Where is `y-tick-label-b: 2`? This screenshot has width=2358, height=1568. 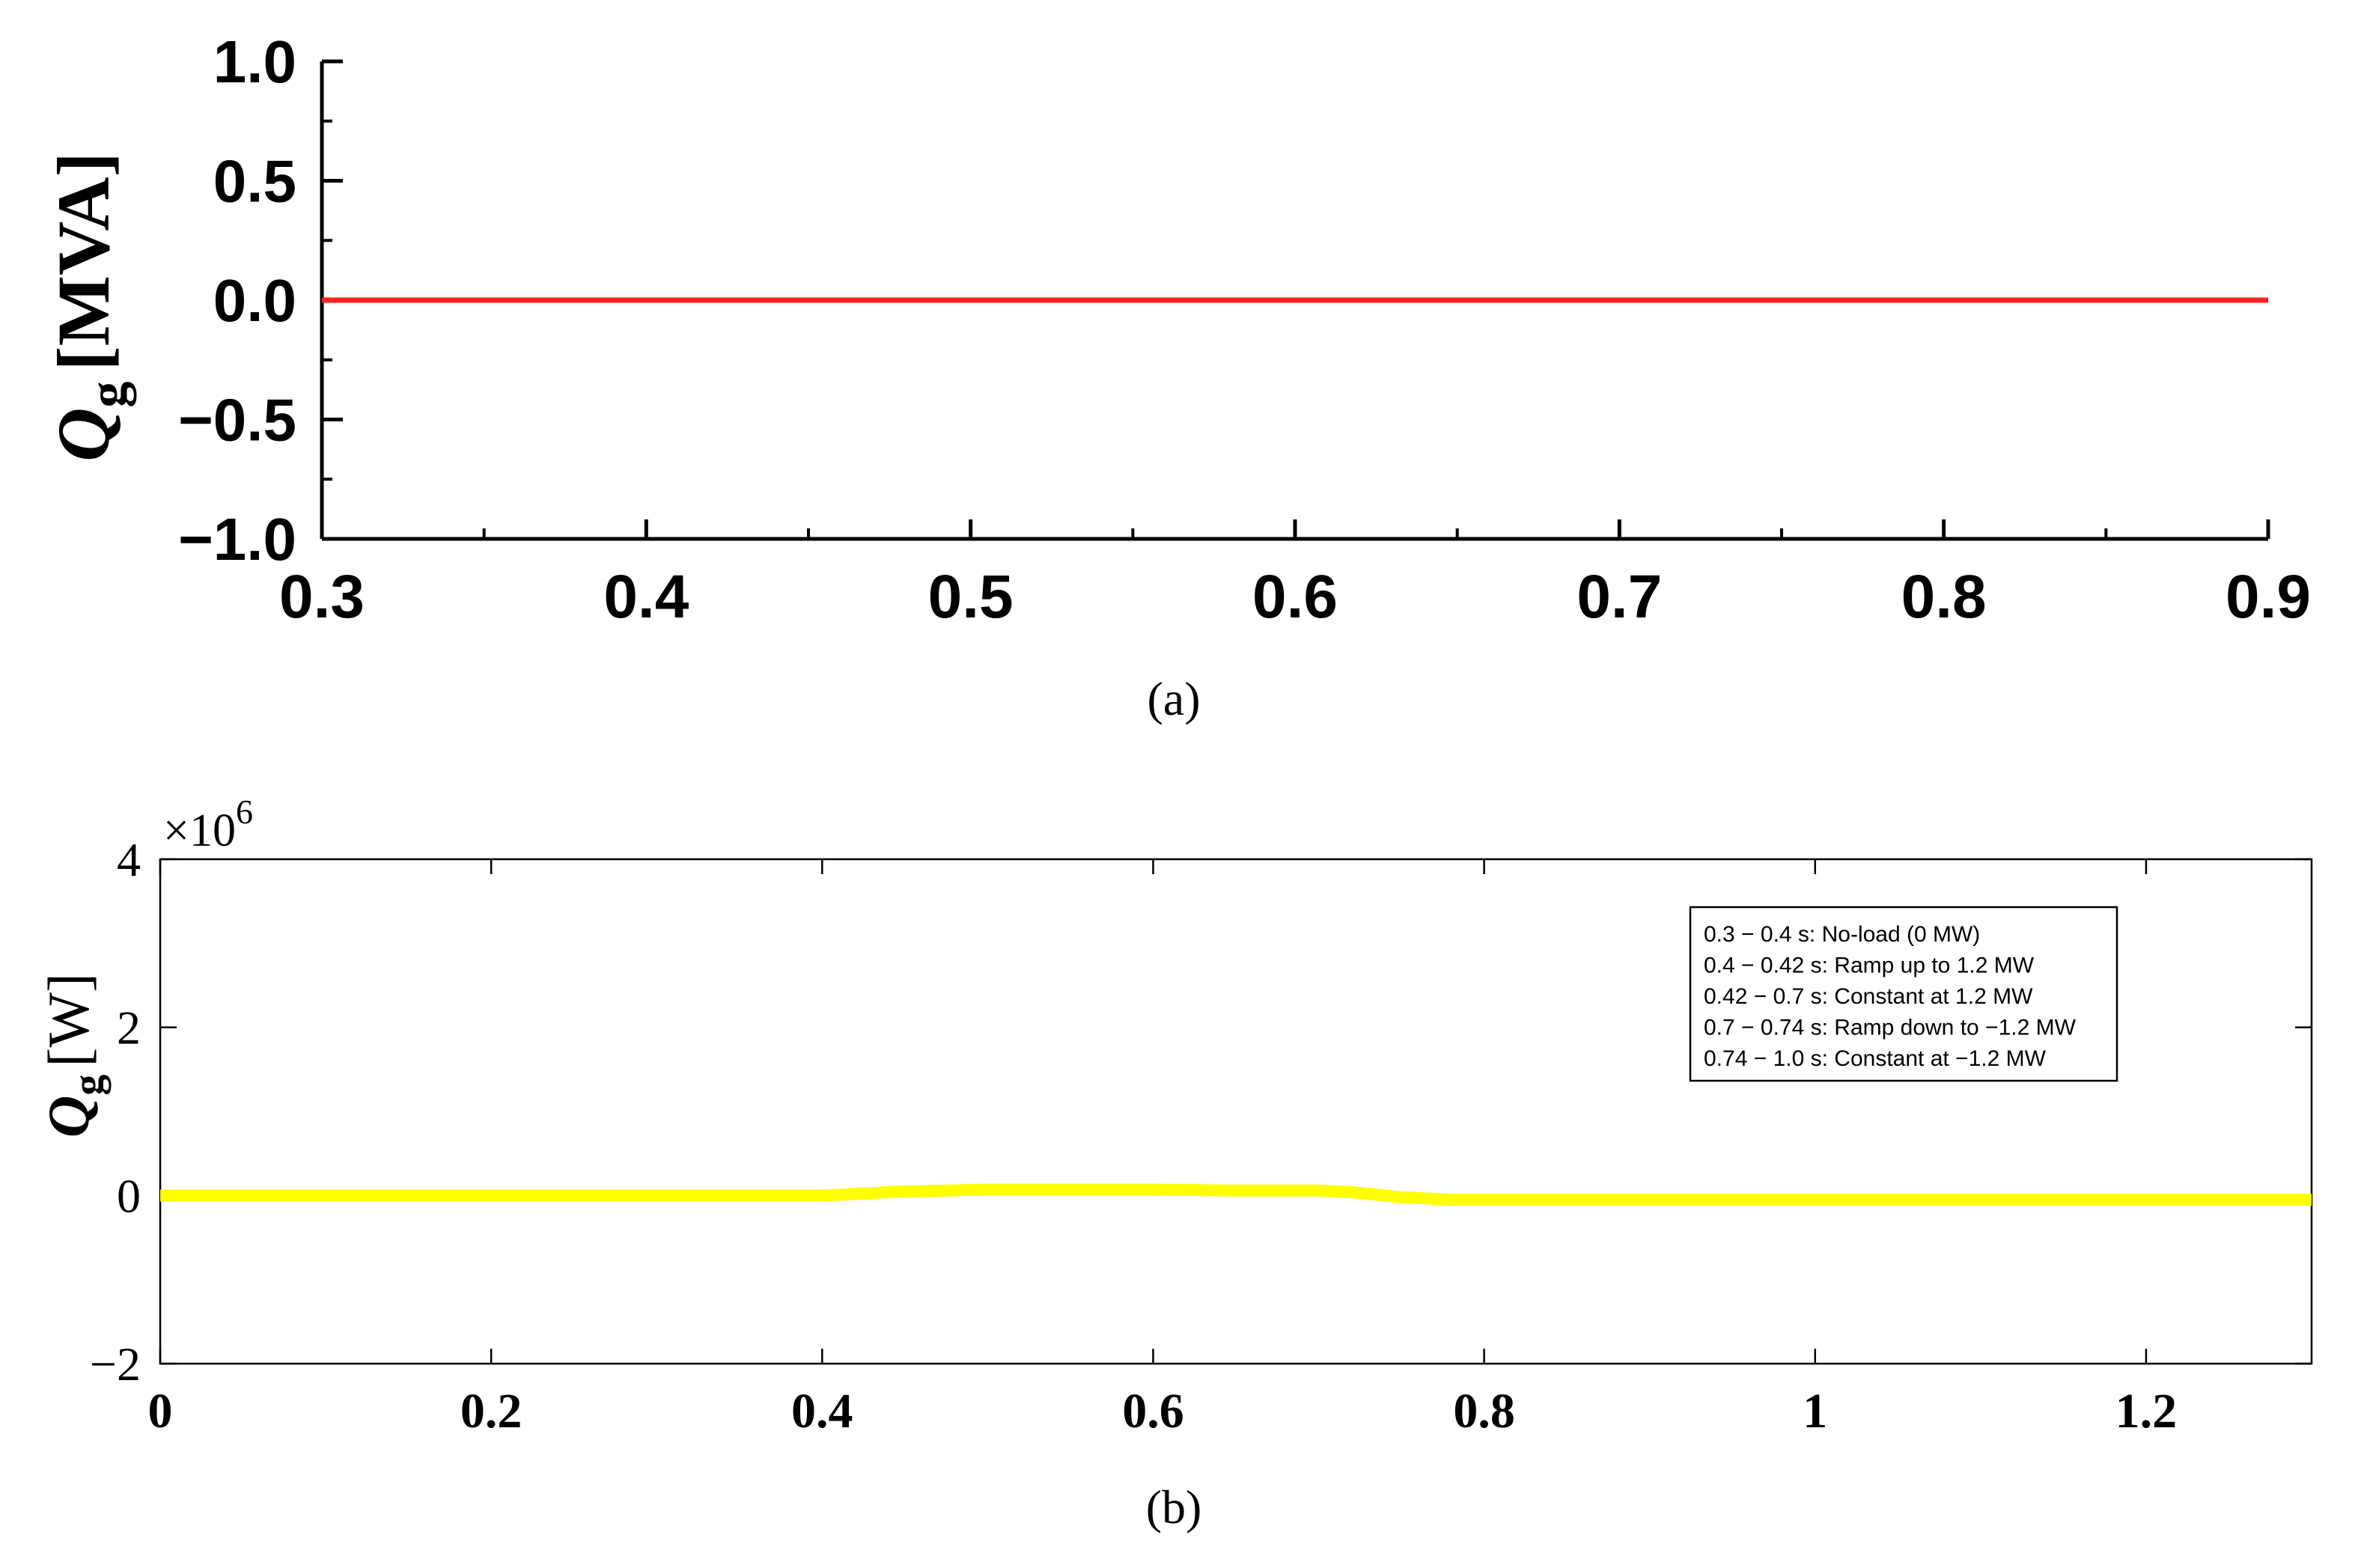
y-tick-label-b: 2 is located at coordinates (129, 1028).